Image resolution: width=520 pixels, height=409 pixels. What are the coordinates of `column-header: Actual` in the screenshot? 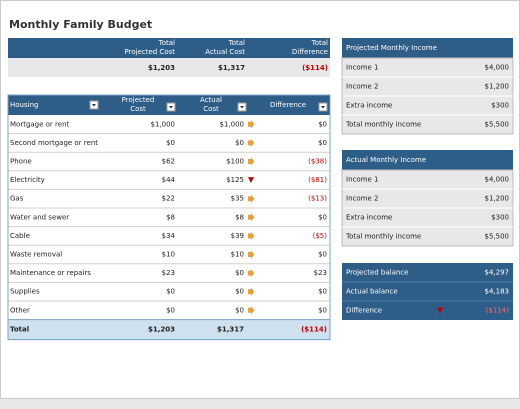 It's located at (211, 100).